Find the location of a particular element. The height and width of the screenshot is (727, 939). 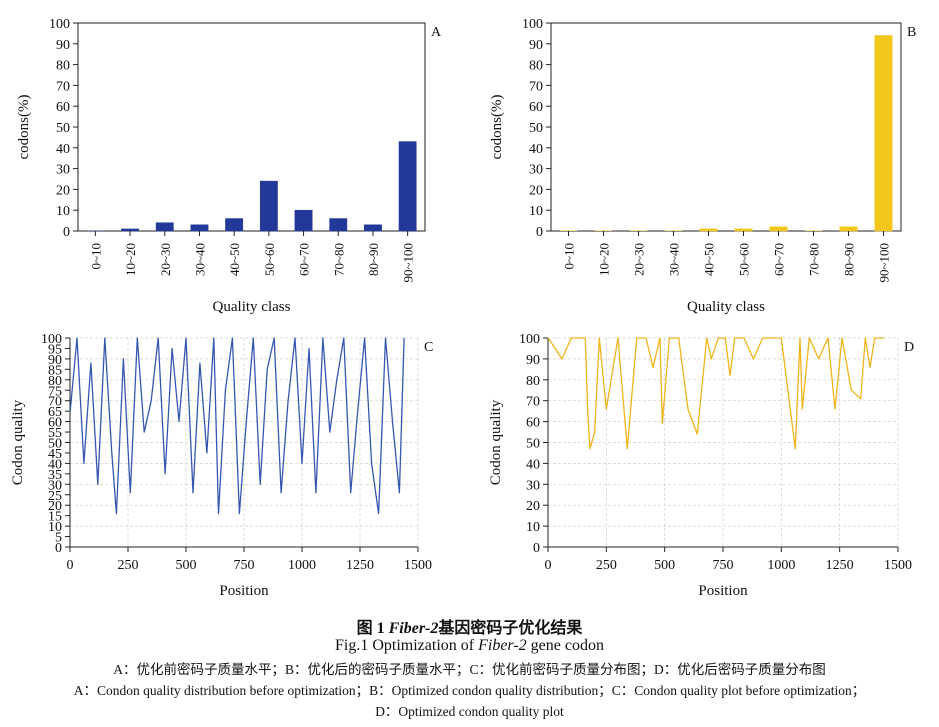

x-tick-label: 750 is located at coordinates (723, 565).